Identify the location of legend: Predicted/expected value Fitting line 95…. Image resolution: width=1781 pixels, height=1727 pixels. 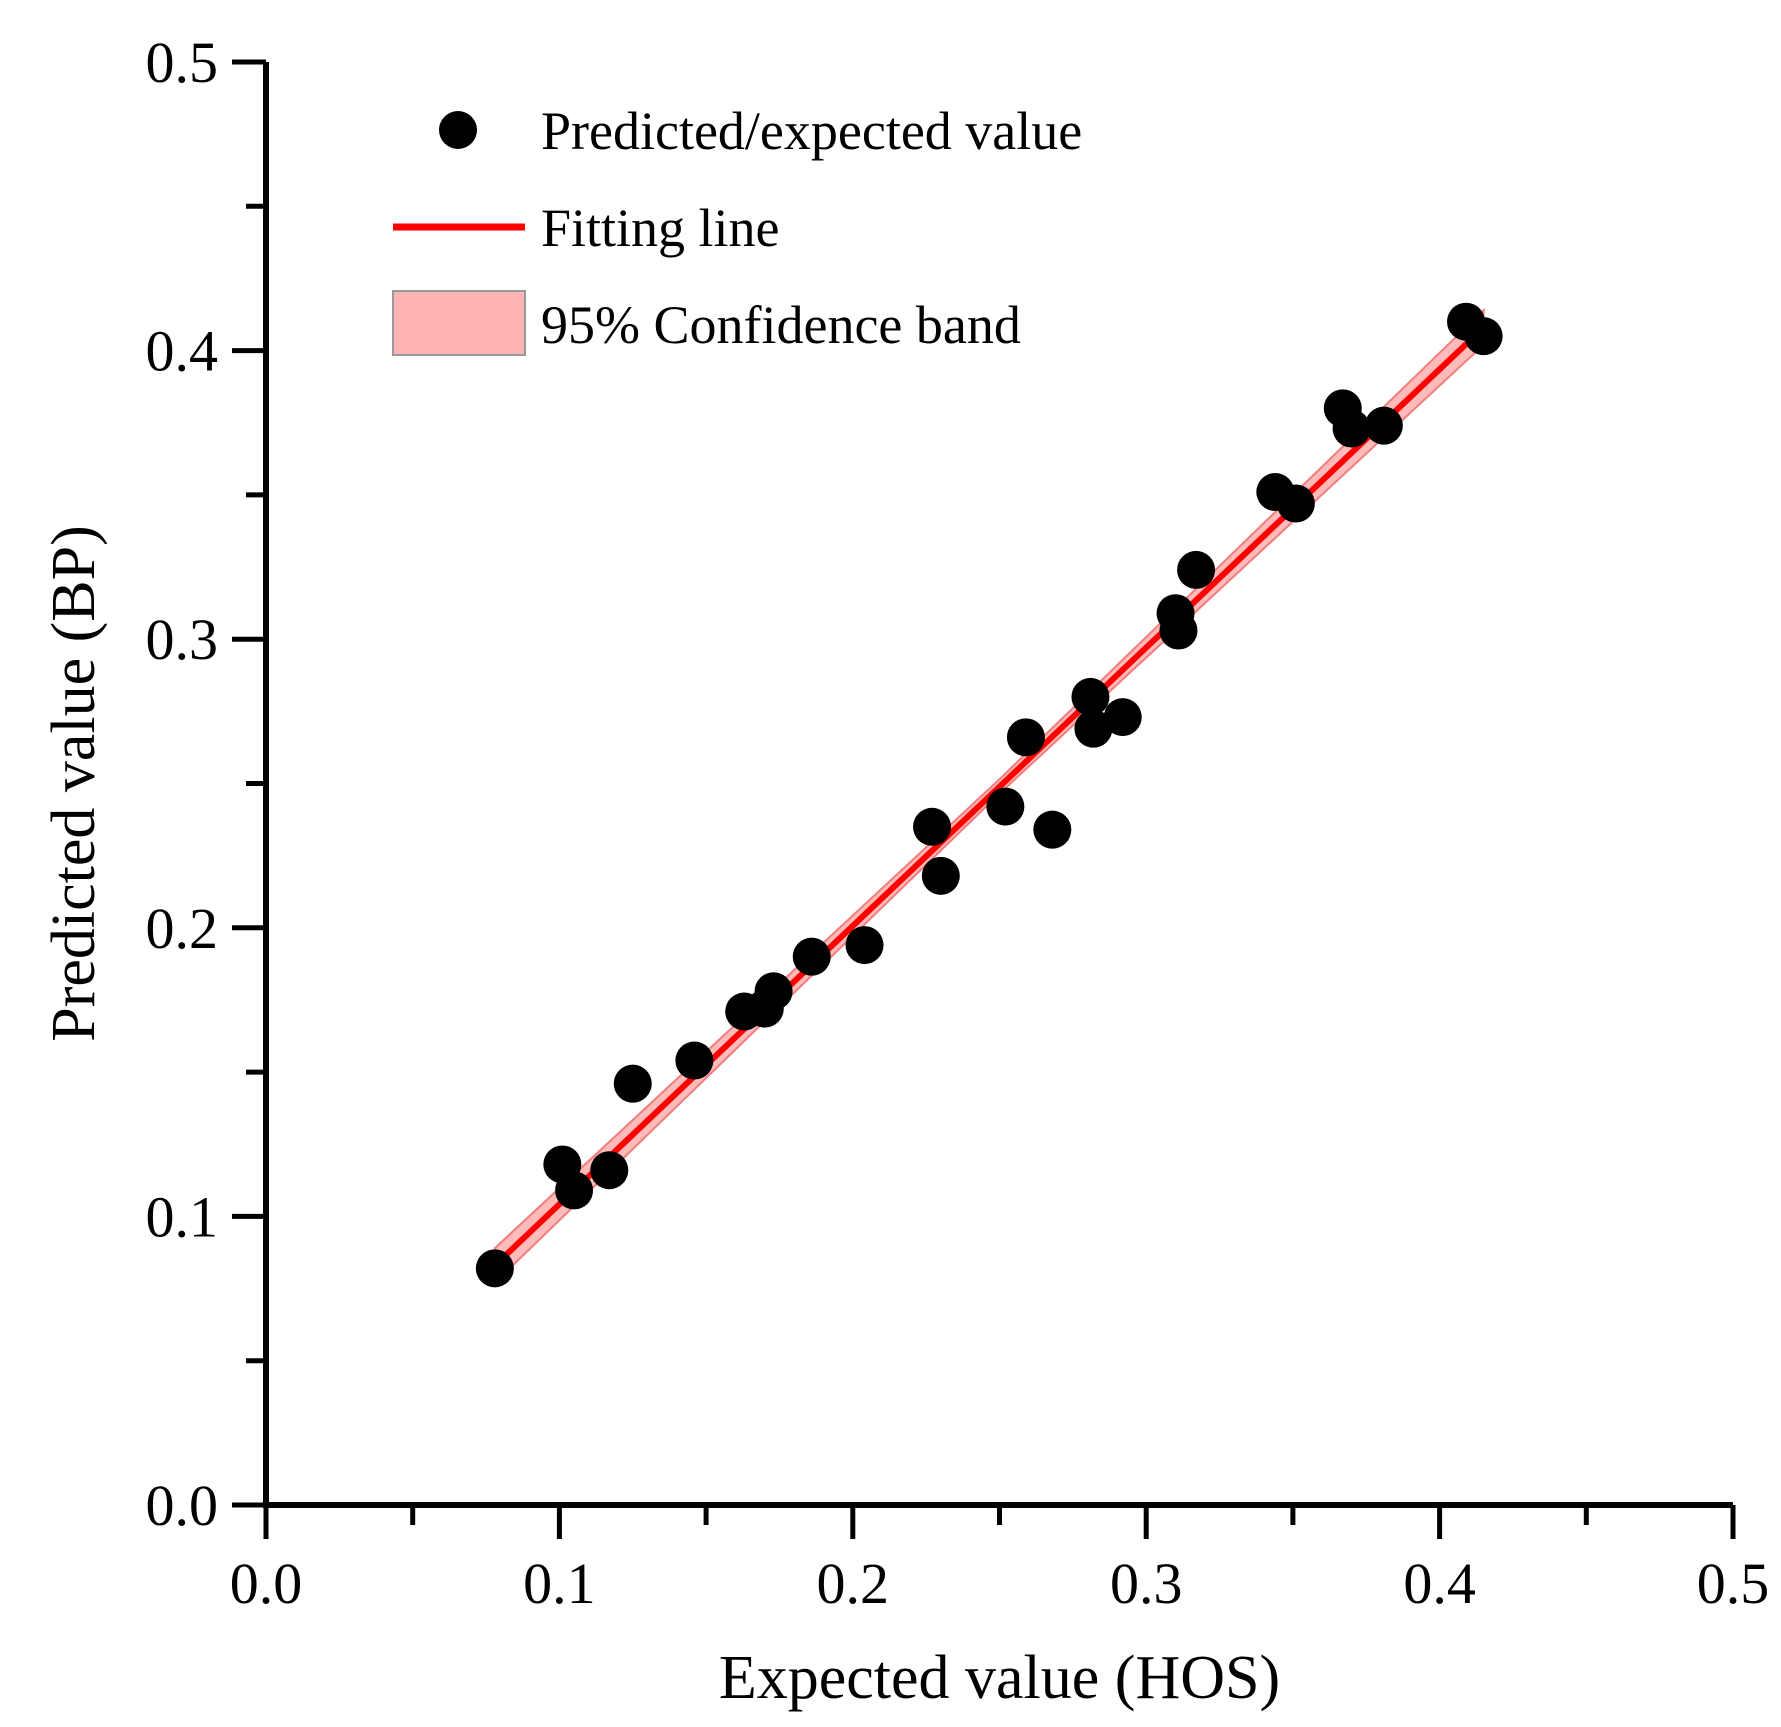
(737, 228).